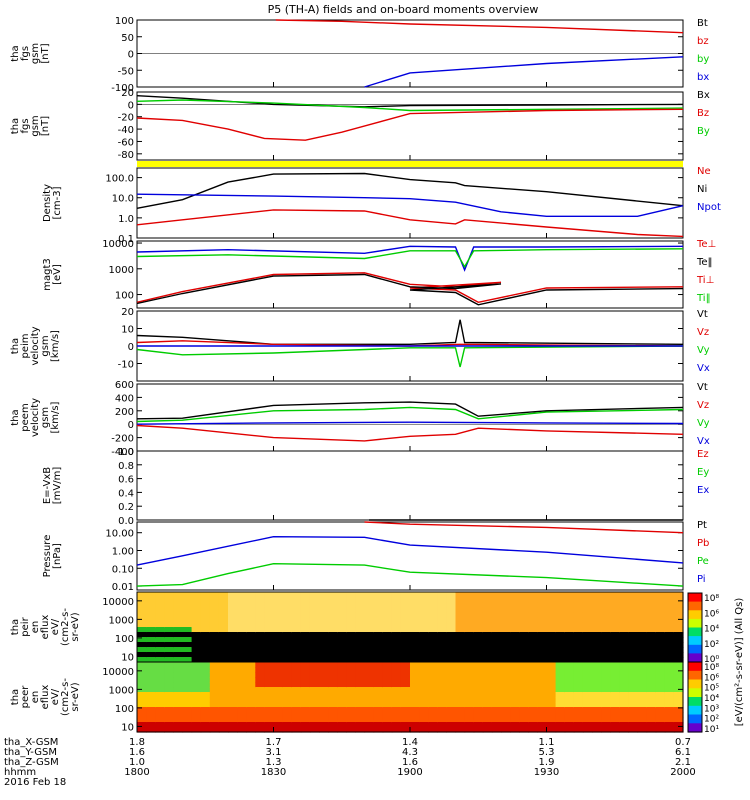 This screenshot has height=800, width=750. Describe the element at coordinates (695, 658) in the screenshot. I see `colorbar-swatch` at that location.